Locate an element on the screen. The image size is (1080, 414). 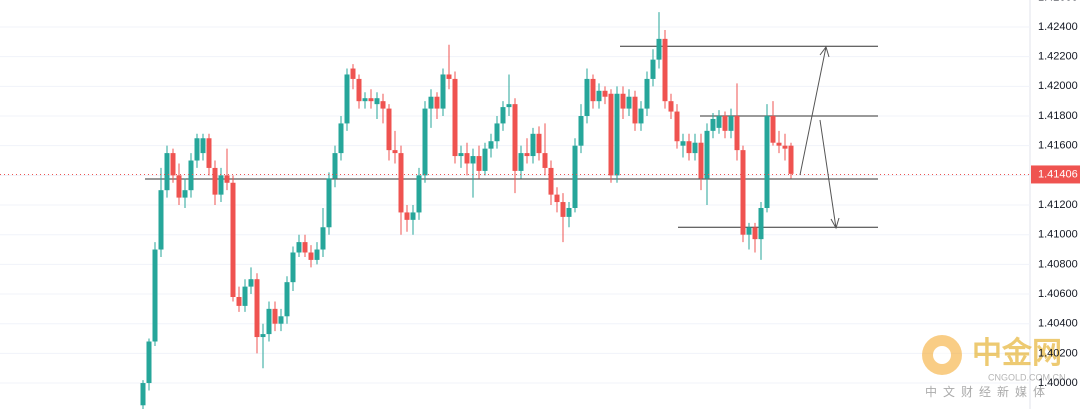
logo-text: 中金网 is located at coordinates (1017, 353).